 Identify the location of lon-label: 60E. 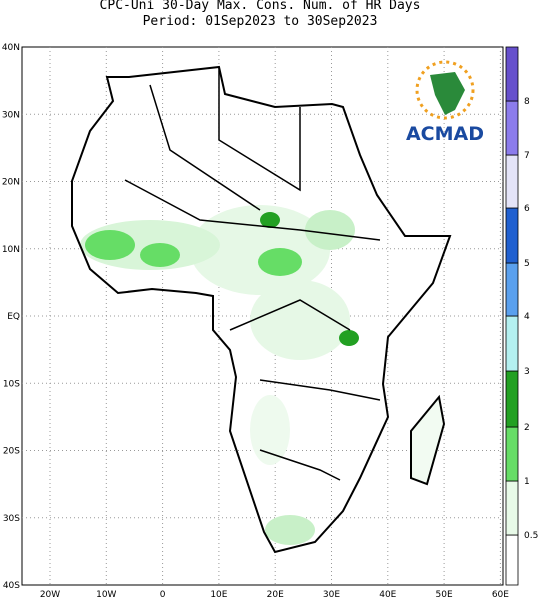
(500, 595).